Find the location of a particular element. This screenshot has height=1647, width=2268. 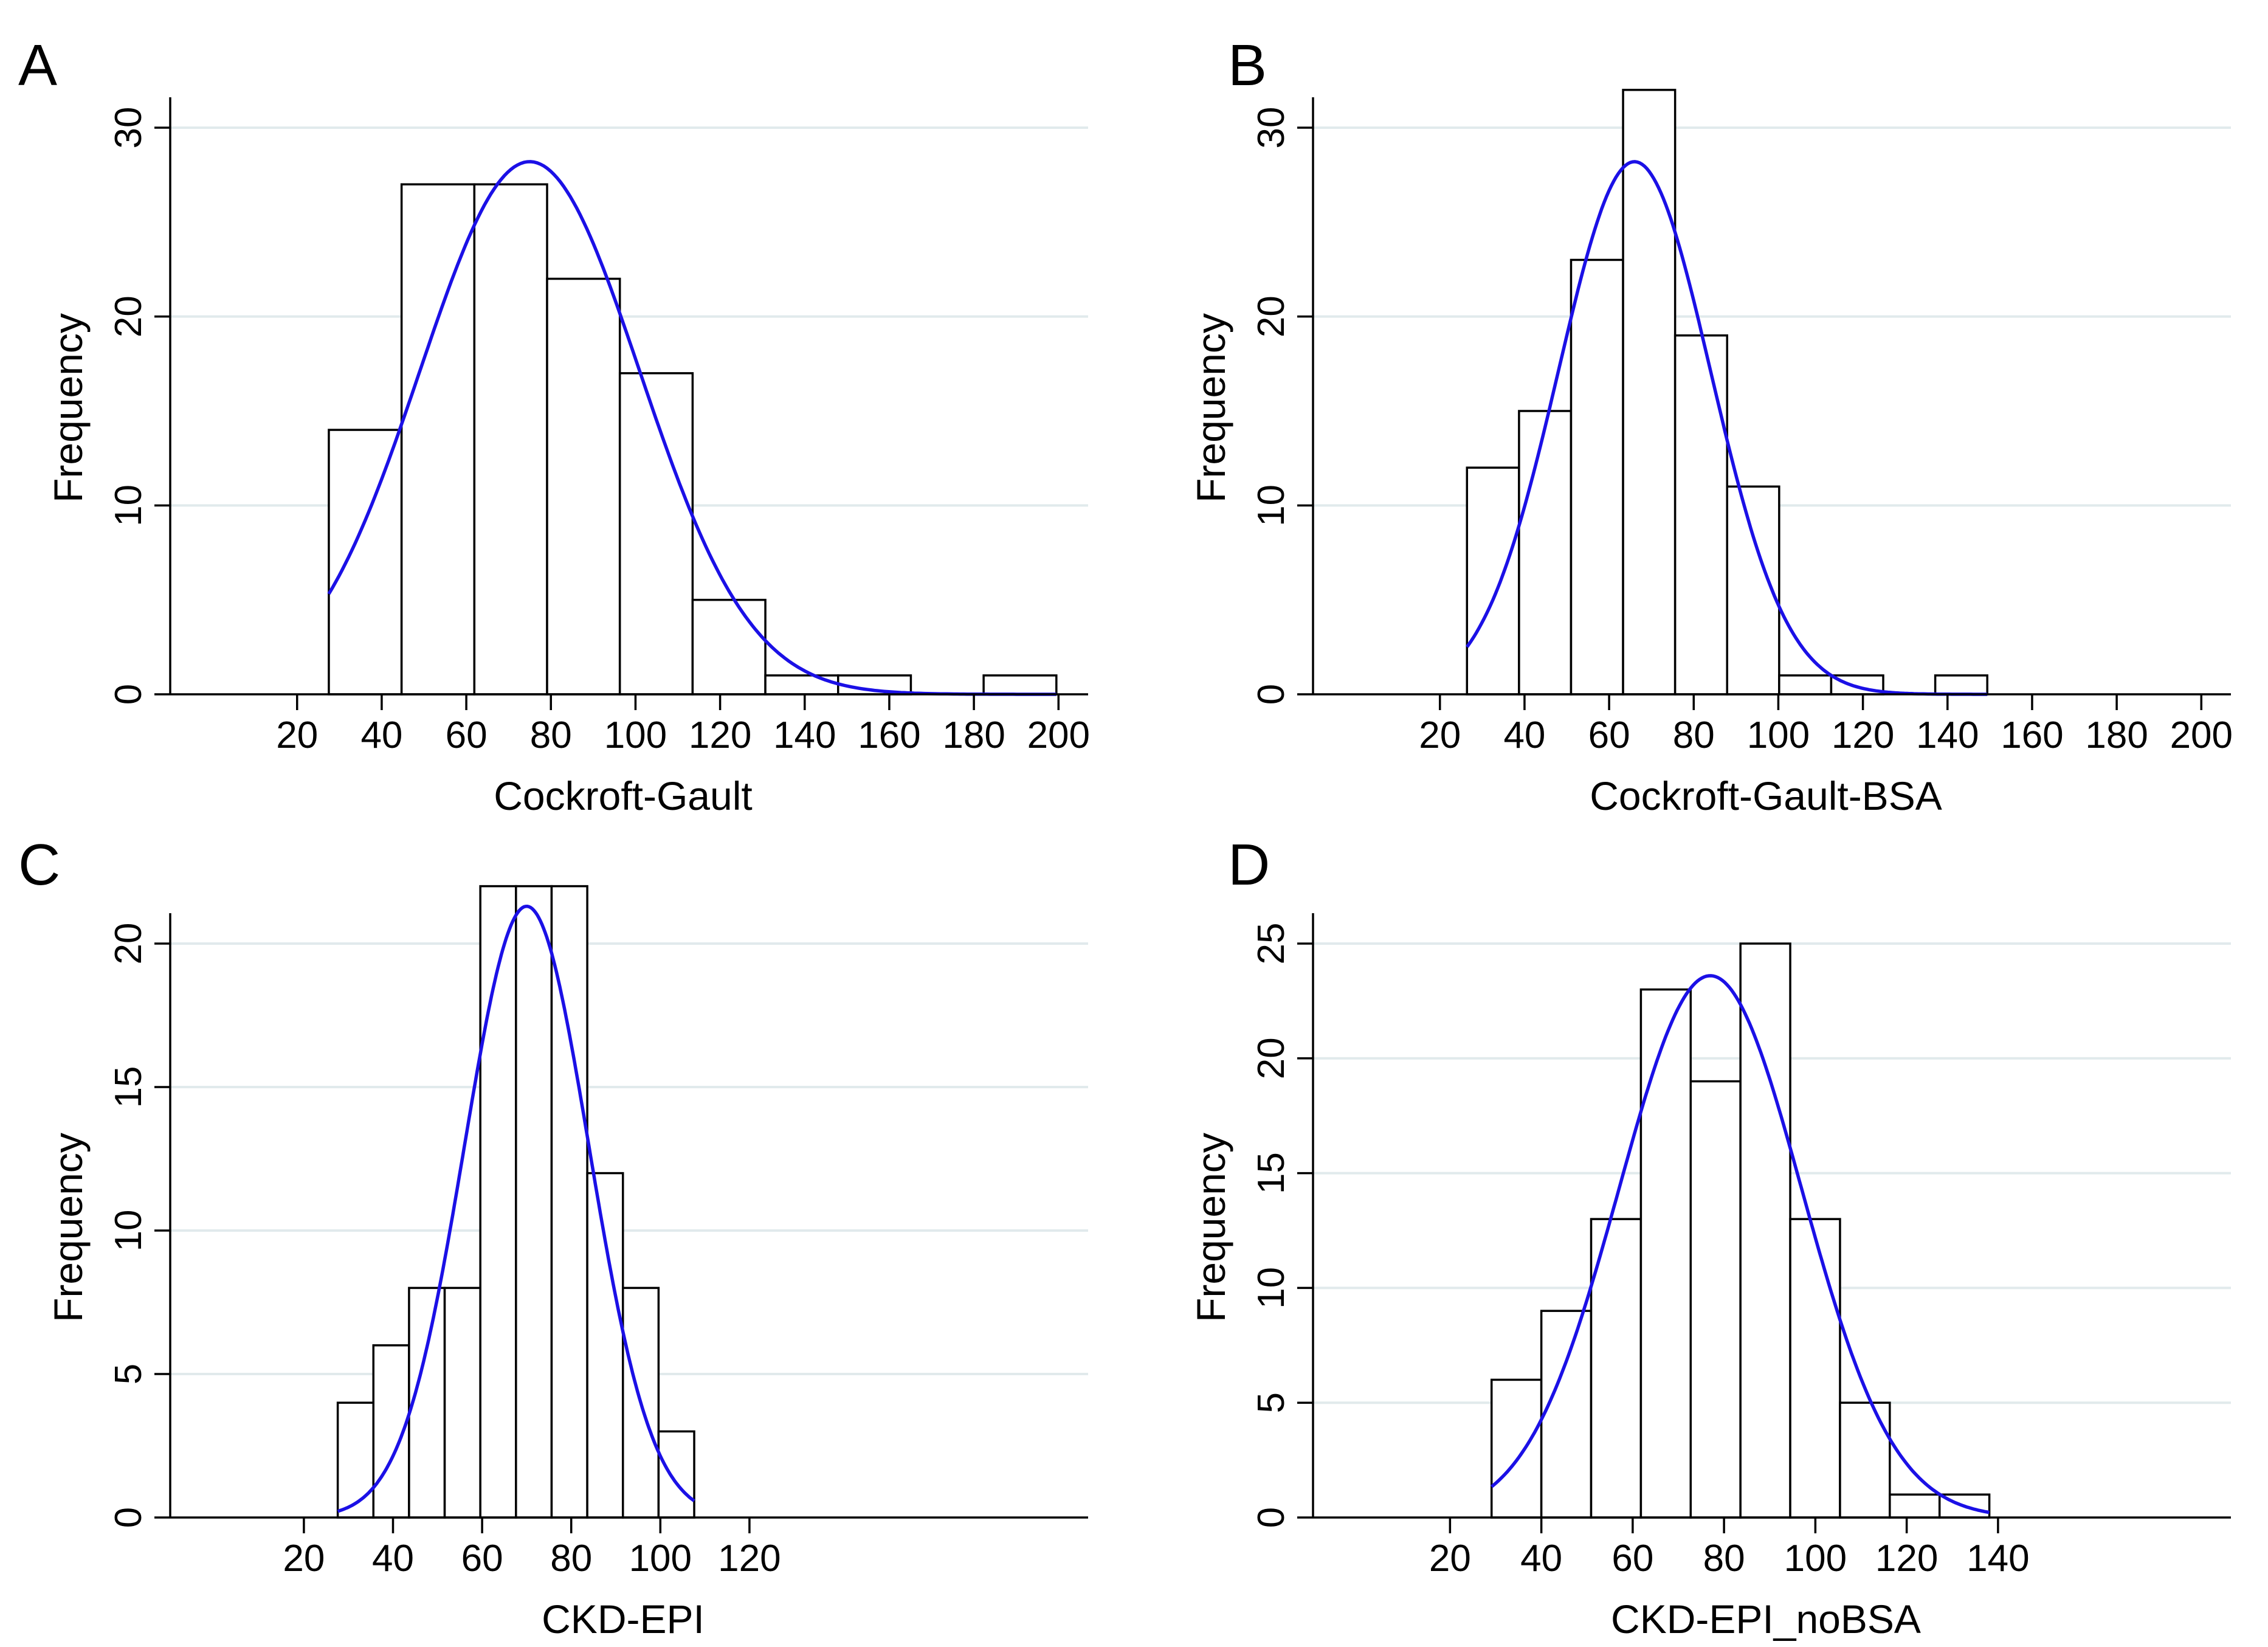

x-axis-title: CKD-EPI is located at coordinates (624, 1619).